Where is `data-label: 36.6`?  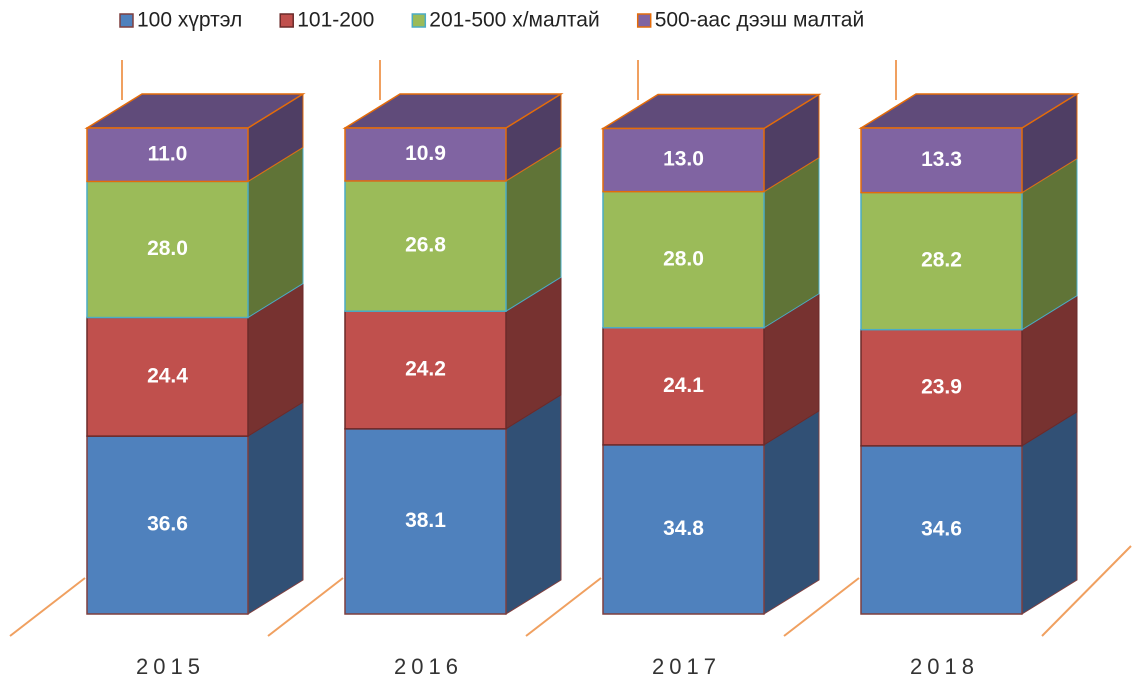
data-label: 36.6 is located at coordinates (167, 524).